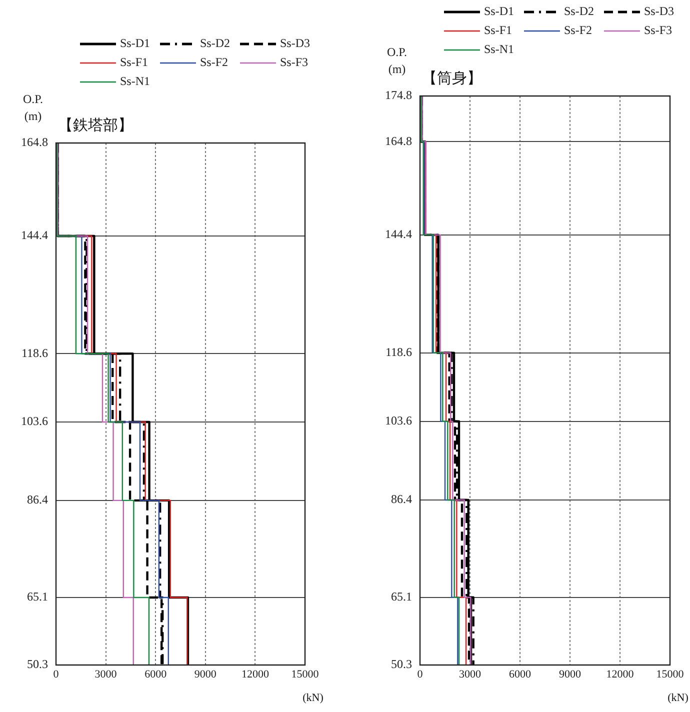 Image resolution: width=690 pixels, height=712 pixels. Describe the element at coordinates (398, 95) in the screenshot. I see `y-tick-label: 174.8` at that location.